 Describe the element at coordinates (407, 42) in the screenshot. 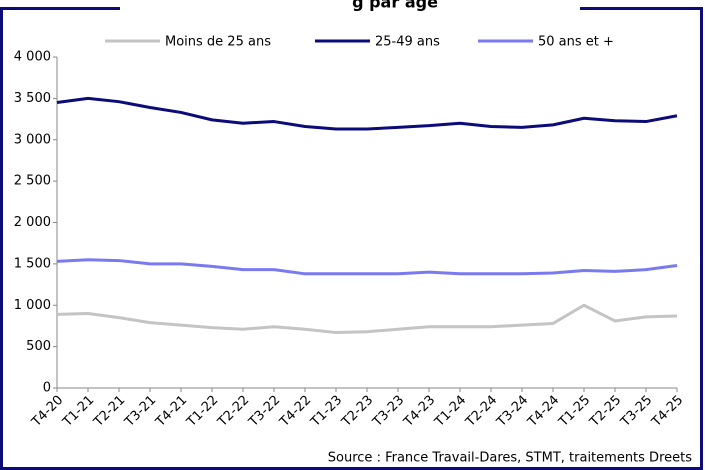

I see `legend-label: 25-49 ans` at that location.